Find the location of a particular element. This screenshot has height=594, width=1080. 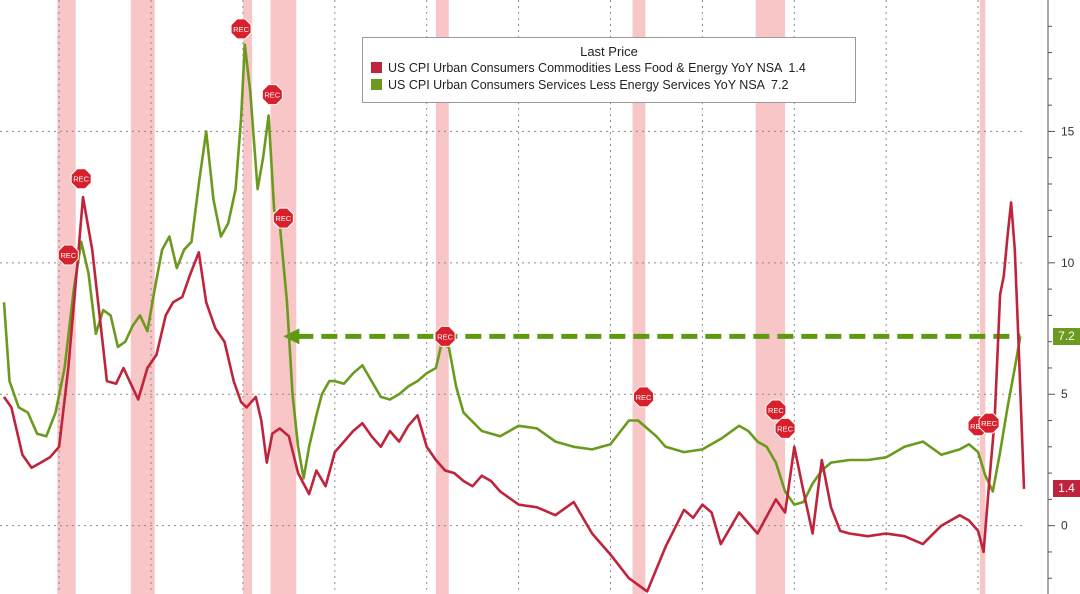

y-tick-label-0: 0 is located at coordinates (1064, 526).